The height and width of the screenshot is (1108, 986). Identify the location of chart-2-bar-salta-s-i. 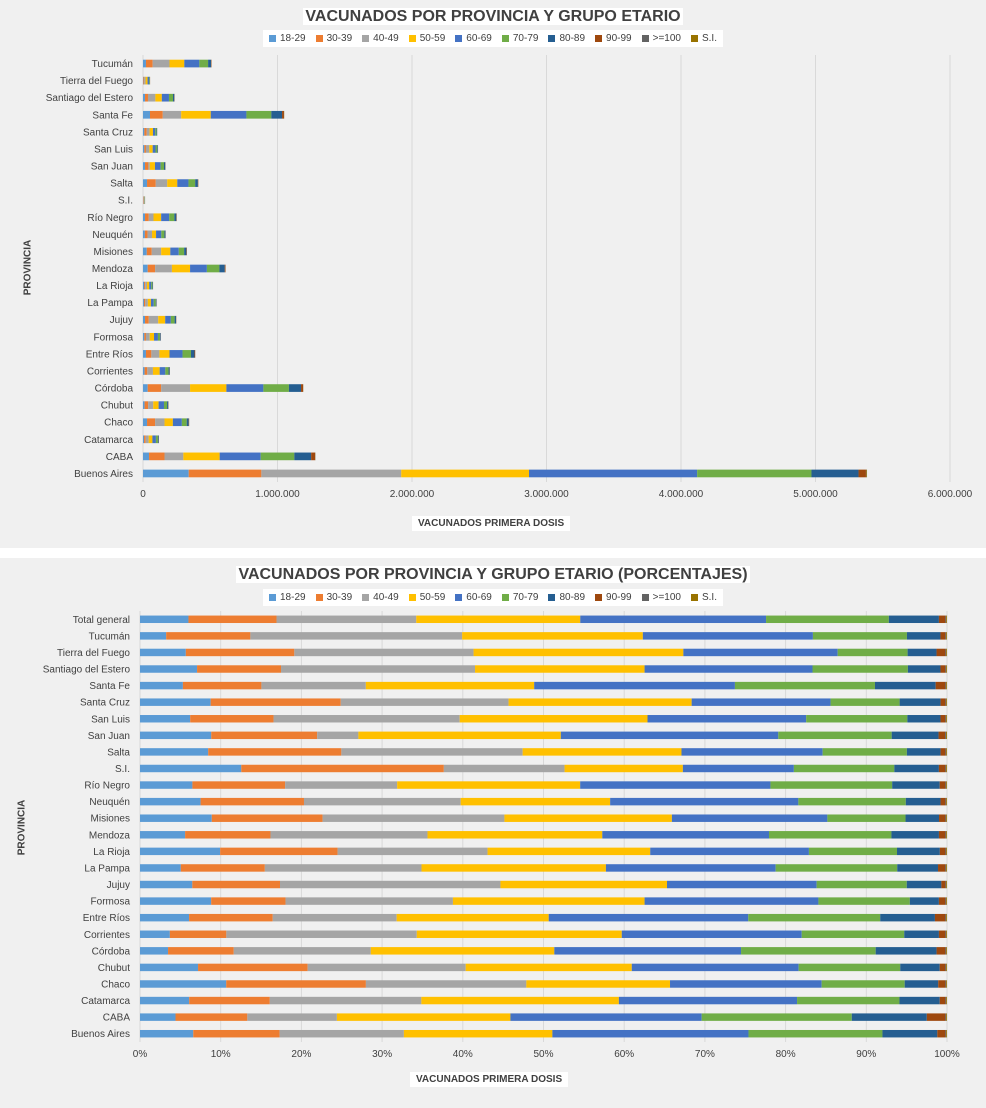
(946, 752).